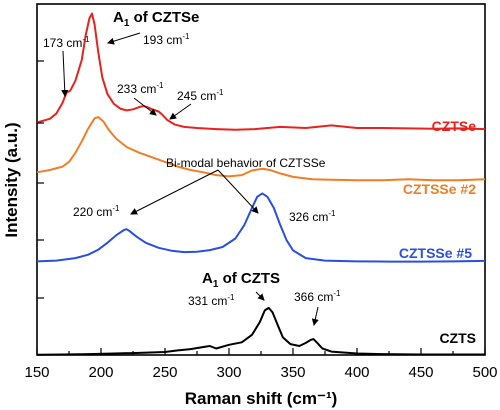 Image resolution: width=500 pixels, height=410 pixels. What do you see at coordinates (484, 372) in the screenshot?
I see `x-tick-label: 500` at bounding box center [484, 372].